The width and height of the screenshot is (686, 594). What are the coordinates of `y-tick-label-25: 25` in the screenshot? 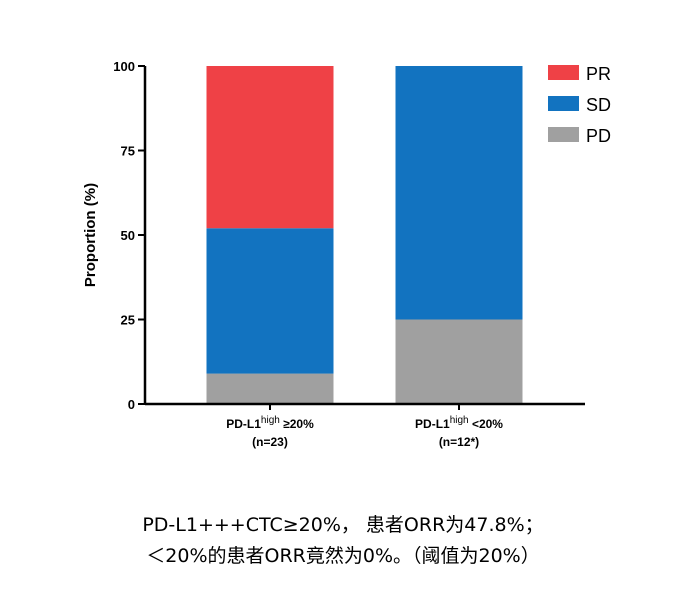 It's located at (128, 320).